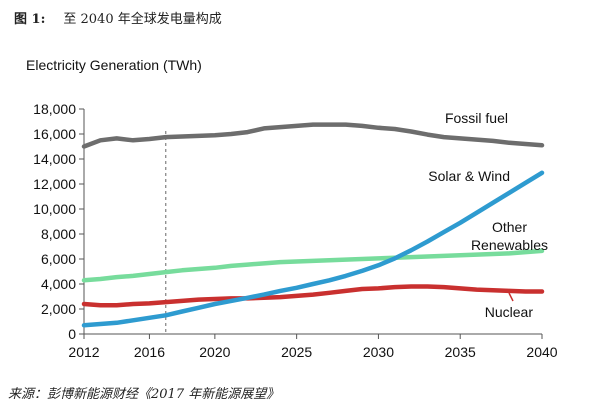 This screenshot has width=600, height=410. I want to click on x-tick-label: 2016, so click(149, 352).